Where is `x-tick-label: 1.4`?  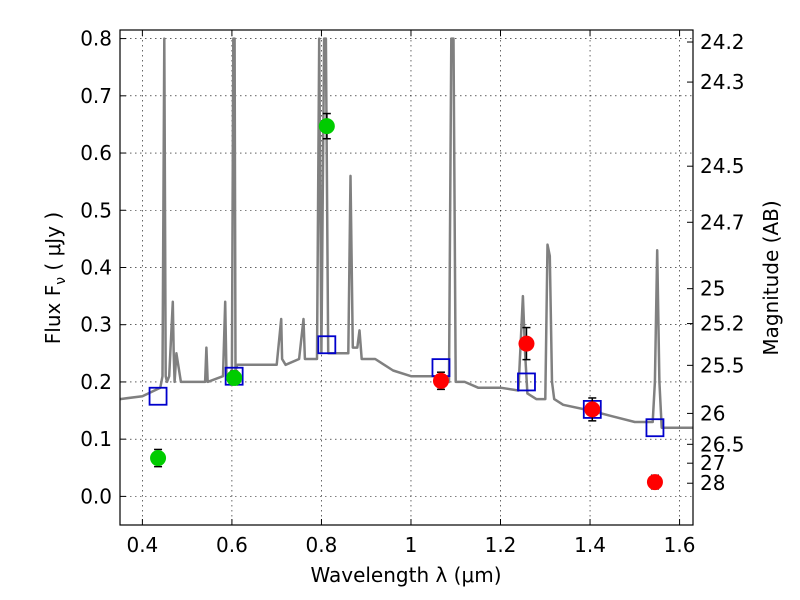 x-tick-label: 1.4 is located at coordinates (590, 545).